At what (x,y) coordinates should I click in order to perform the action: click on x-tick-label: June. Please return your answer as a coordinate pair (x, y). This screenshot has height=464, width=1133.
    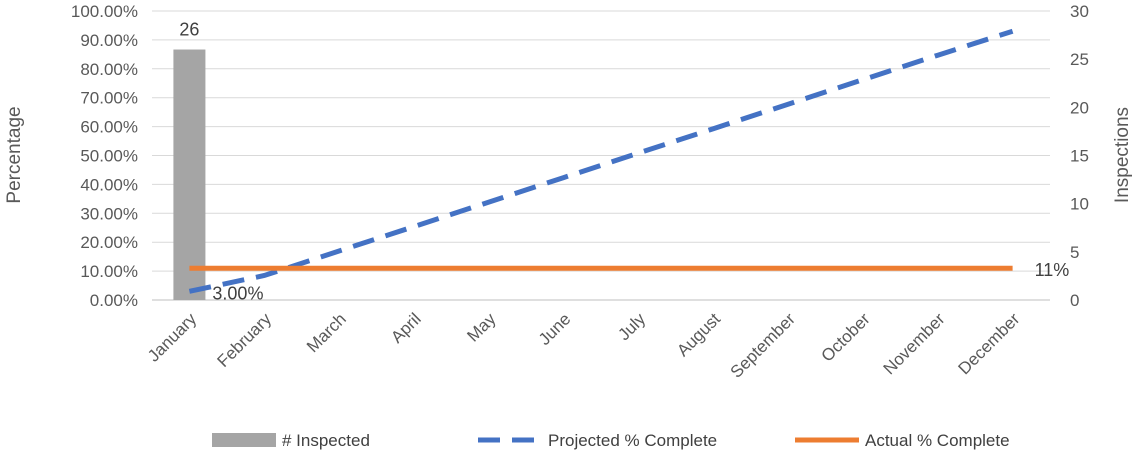
    Looking at the image, I should click on (555, 329).